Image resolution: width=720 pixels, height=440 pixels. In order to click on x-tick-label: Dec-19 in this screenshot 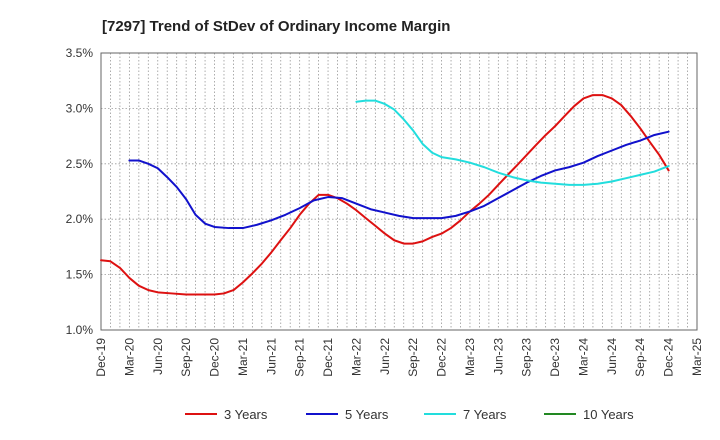, I will do `click(101, 357)`.